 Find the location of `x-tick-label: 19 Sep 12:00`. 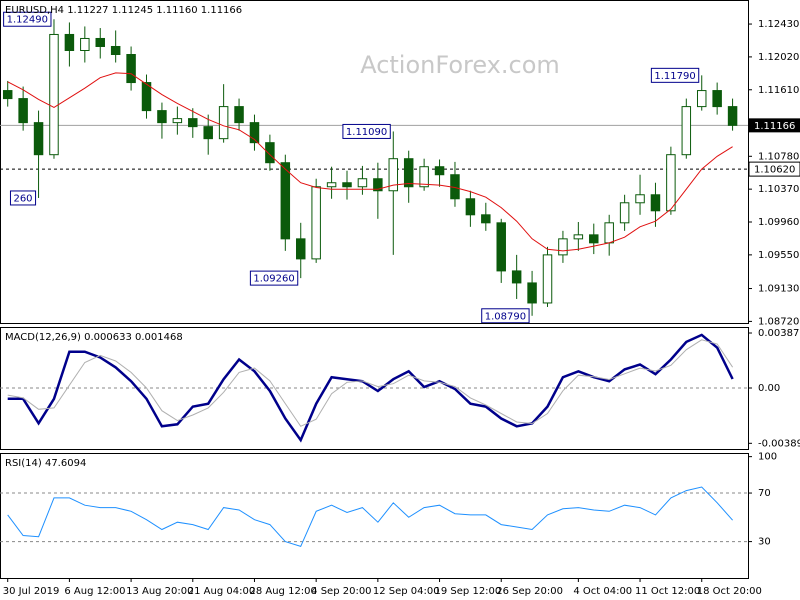

x-tick-label: 19 Sep 12:00 is located at coordinates (468, 591).